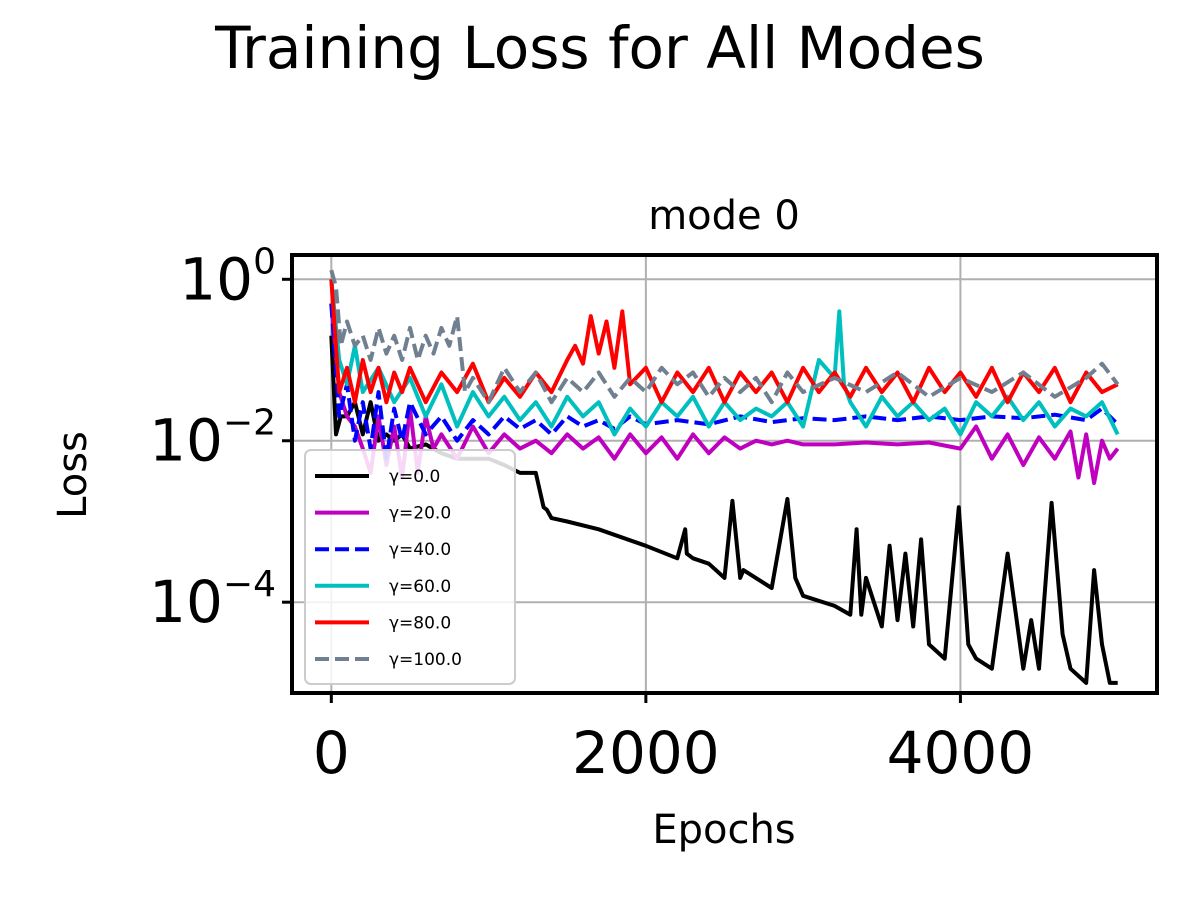 The width and height of the screenshot is (1200, 900). What do you see at coordinates (420, 587) in the screenshot?
I see `legend-label-3: γ=60.0` at bounding box center [420, 587].